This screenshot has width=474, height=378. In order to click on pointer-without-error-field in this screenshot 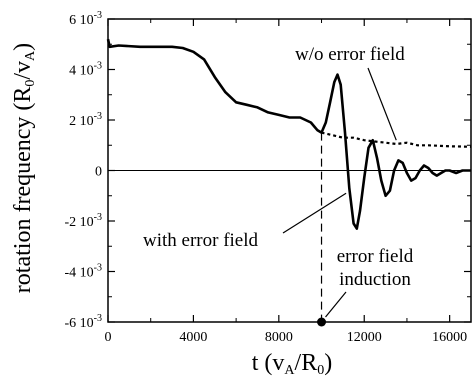, I will do `click(382, 104)`.